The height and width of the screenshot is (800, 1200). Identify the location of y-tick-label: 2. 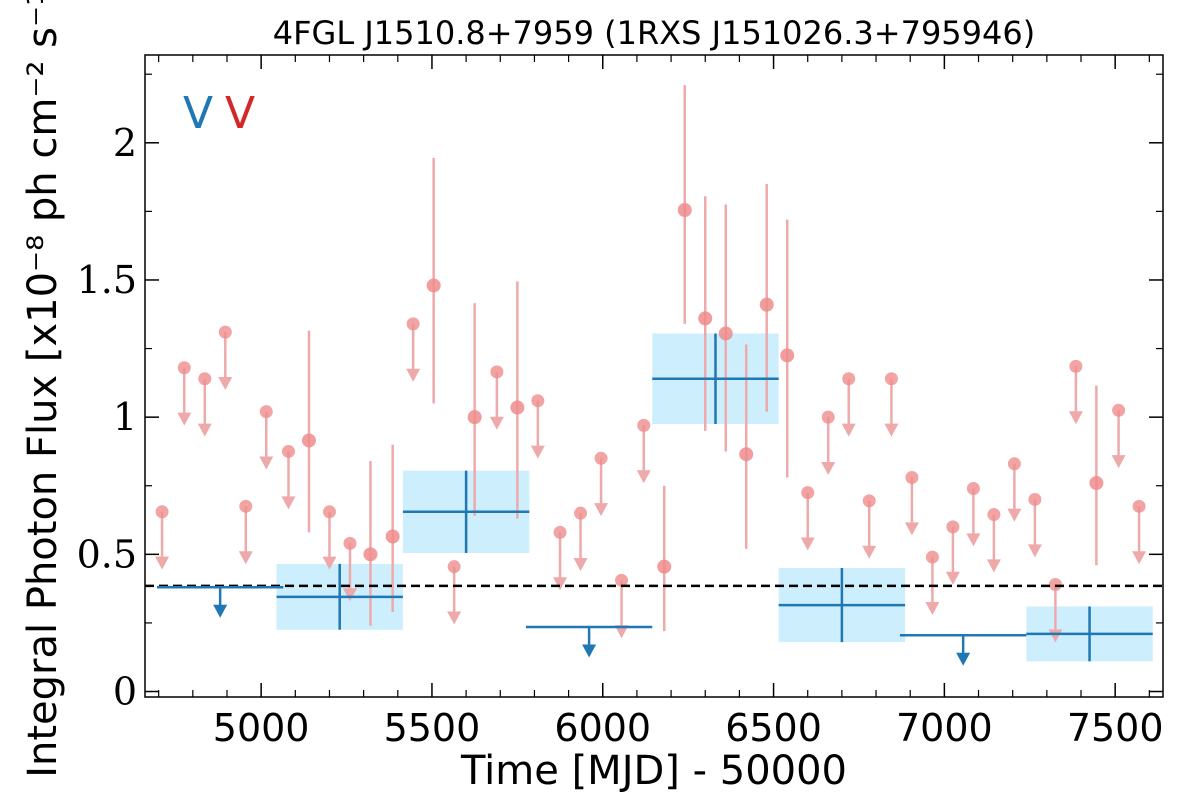
(125, 143).